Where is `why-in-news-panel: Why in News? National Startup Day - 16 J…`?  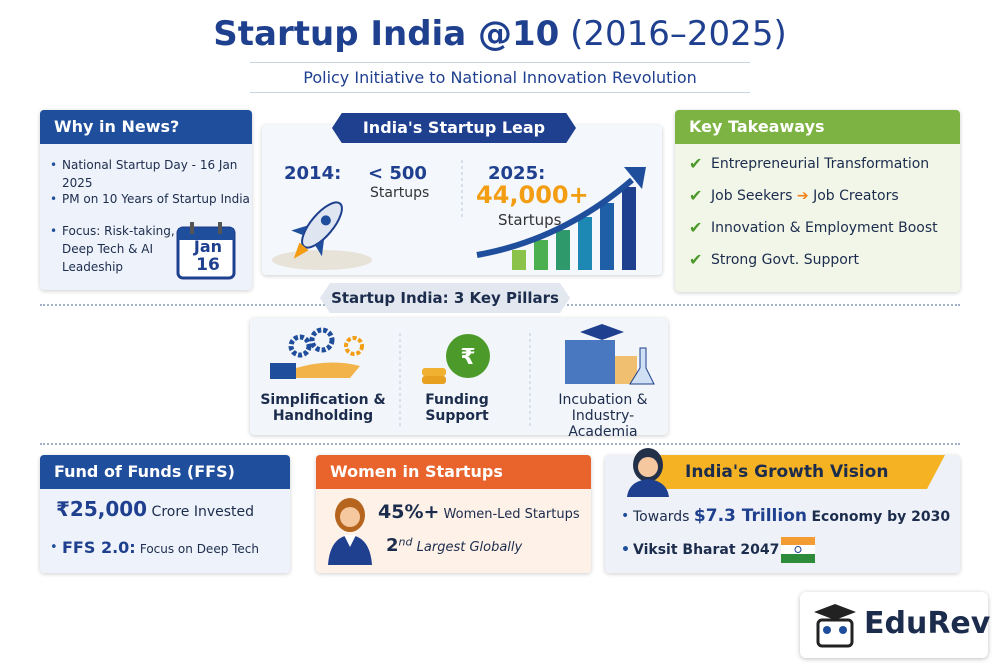
why-in-news-panel: Why in News? National Startup Day - 16 J… is located at coordinates (146, 200).